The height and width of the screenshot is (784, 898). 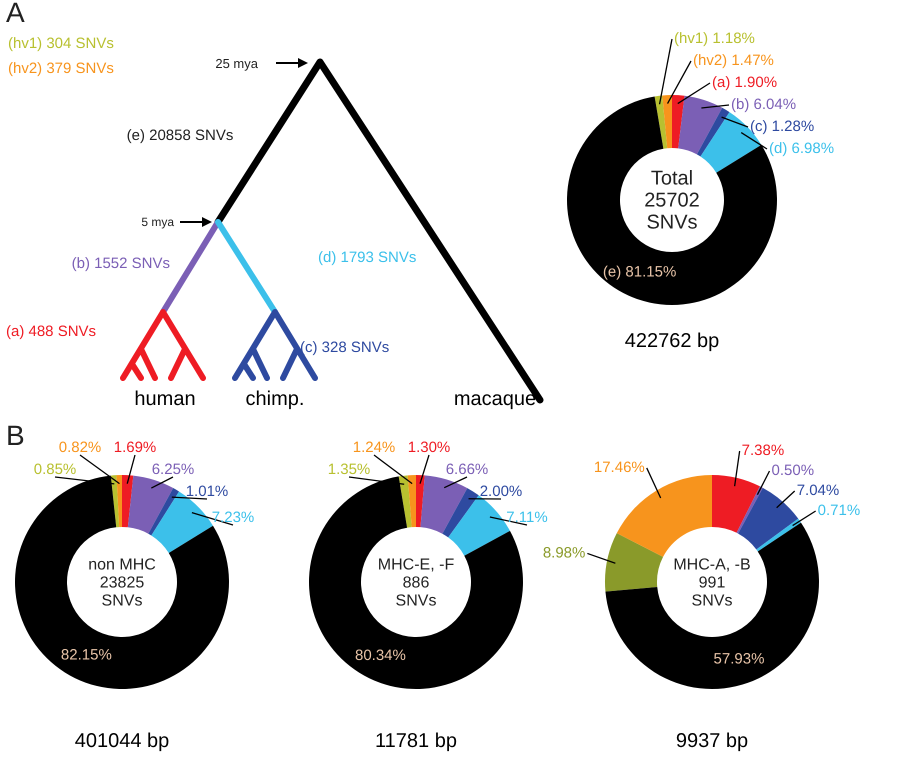 I want to click on data-label: 82.15%, so click(x=86, y=655).